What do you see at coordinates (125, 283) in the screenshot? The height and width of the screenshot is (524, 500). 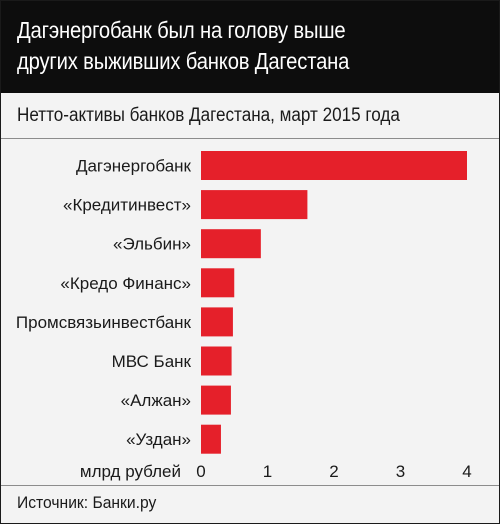 I see `category-label: «Кредо Финанс»` at bounding box center [125, 283].